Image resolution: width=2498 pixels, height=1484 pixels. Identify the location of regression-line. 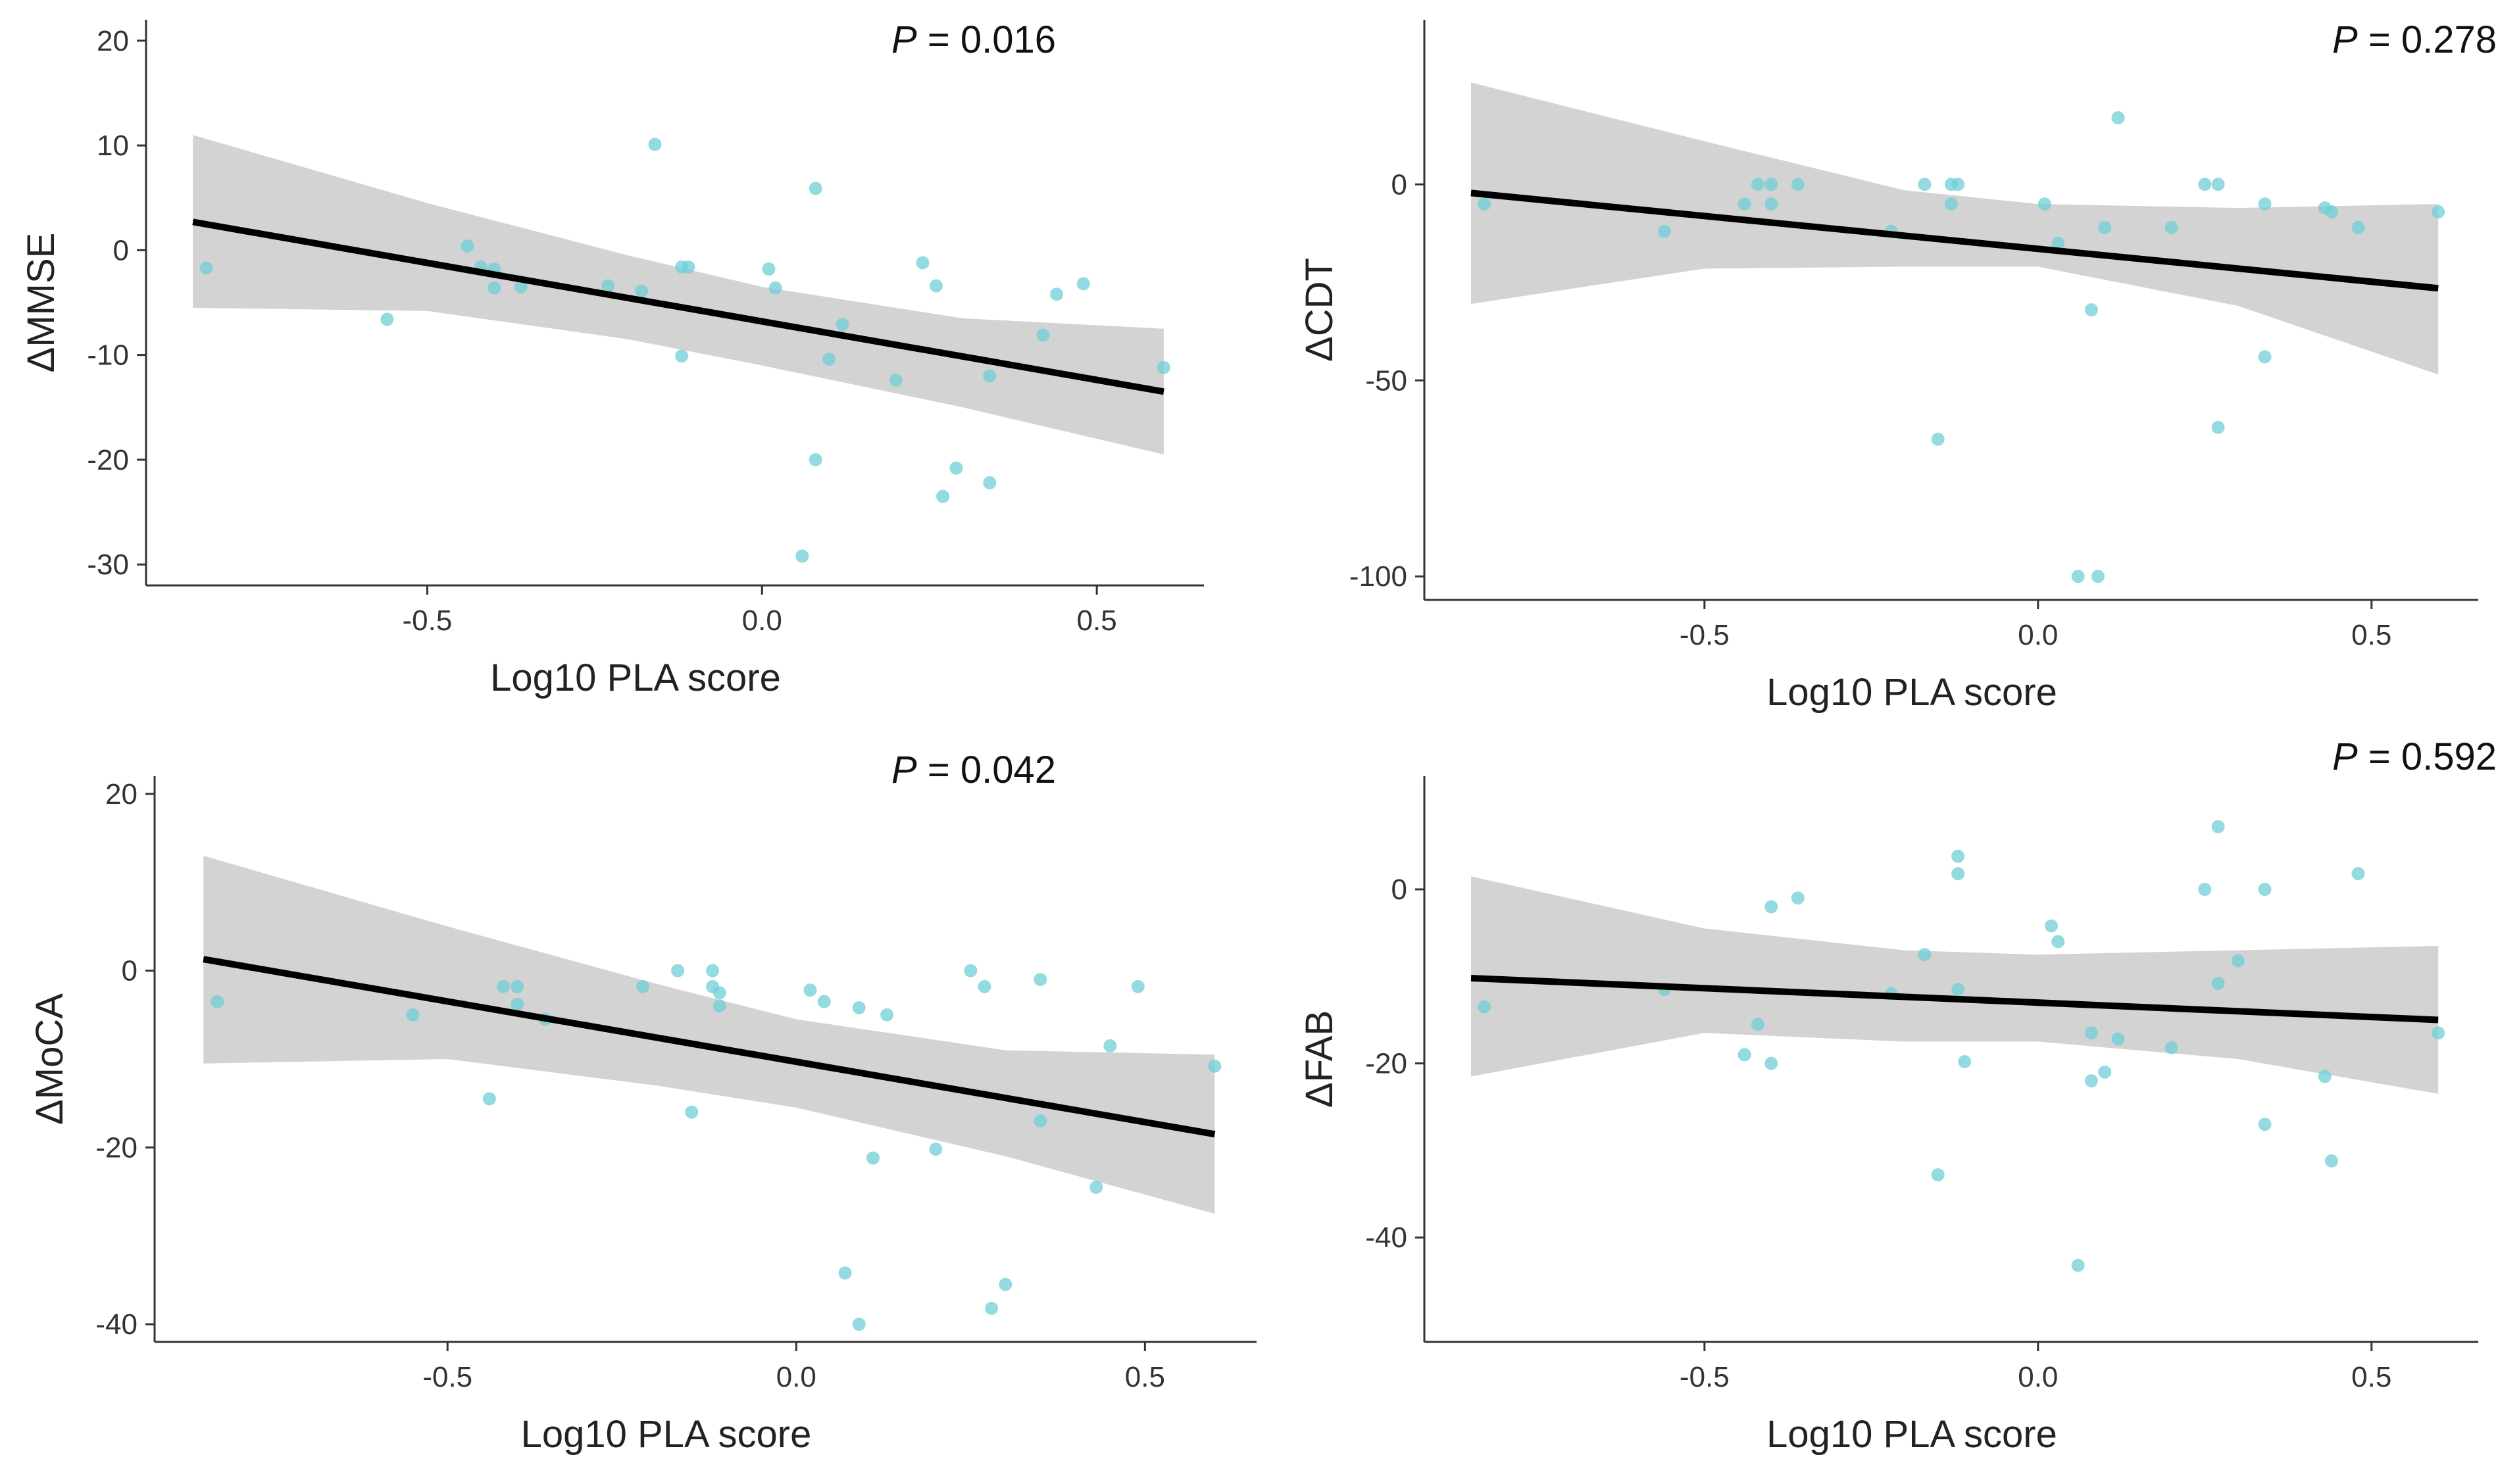
(1954, 999).